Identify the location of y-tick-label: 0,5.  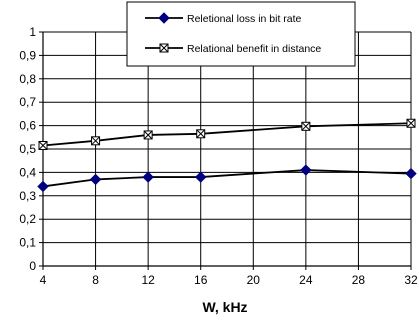
(27, 149).